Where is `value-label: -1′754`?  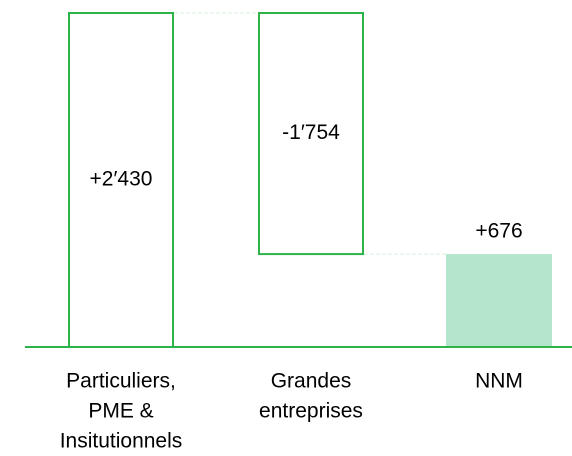
value-label: -1′754 is located at coordinates (311, 132).